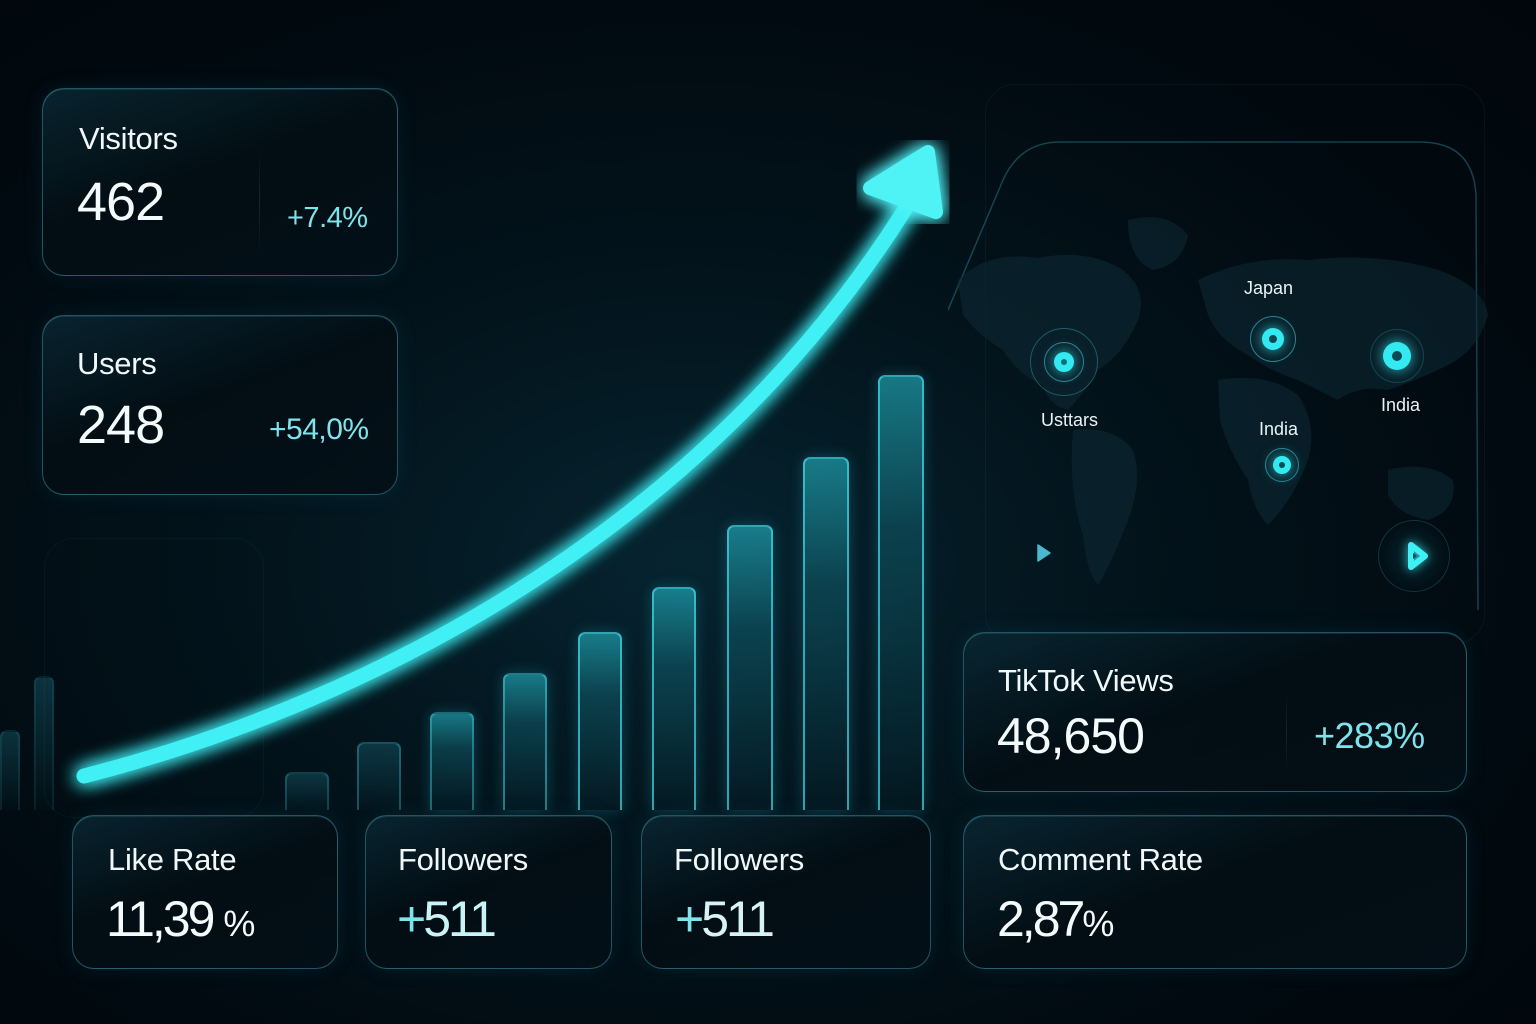  I want to click on tiktok-views-delta: +283%, so click(1369, 735).